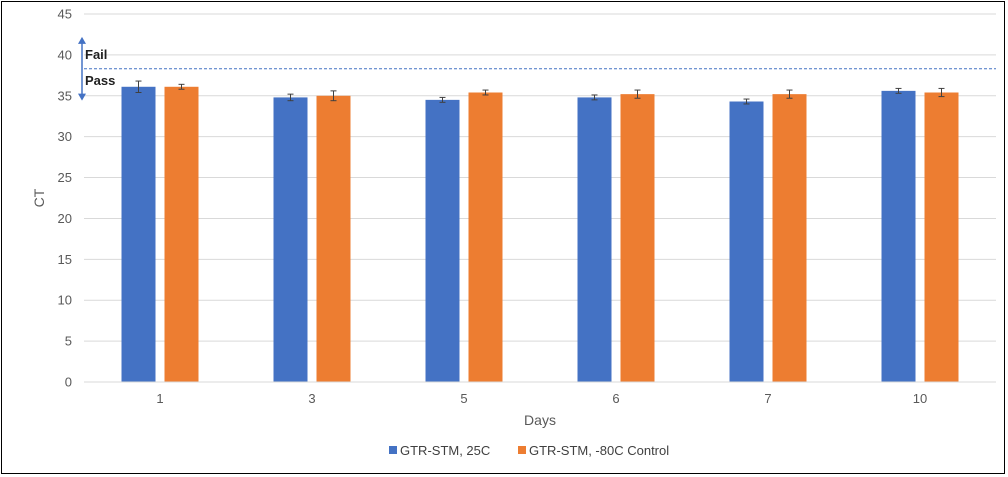  Describe the element at coordinates (445, 450) in the screenshot. I see `legend-label-series-1: GTR-STM, 25C` at that location.